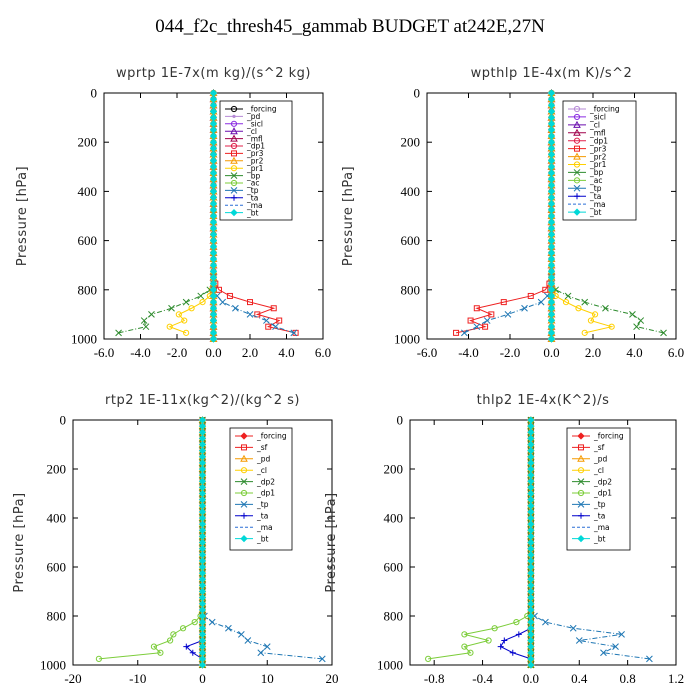  I want to click on y-tick-label: 800, so click(411, 289).